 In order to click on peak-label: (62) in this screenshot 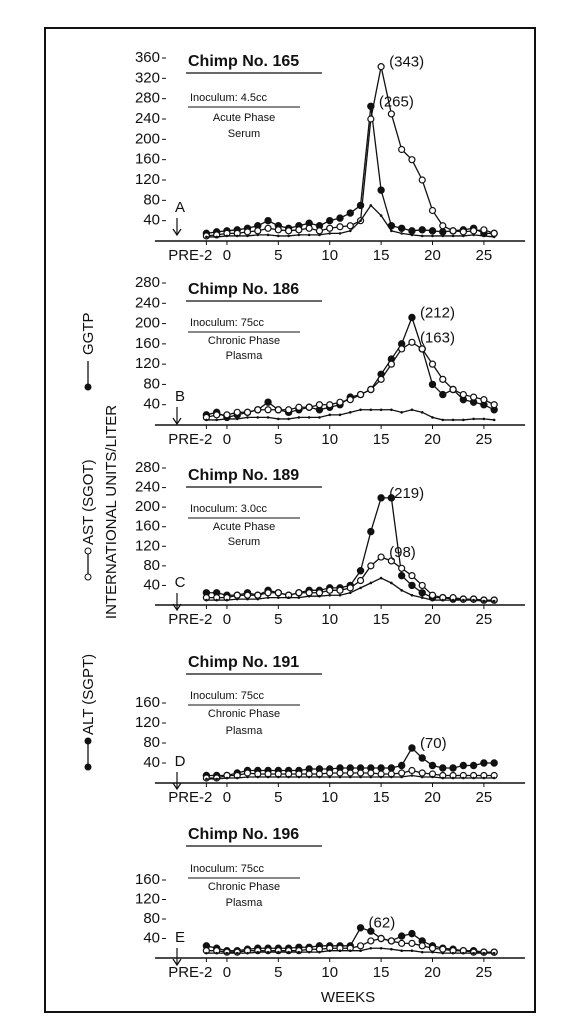, I will do `click(382, 923)`.